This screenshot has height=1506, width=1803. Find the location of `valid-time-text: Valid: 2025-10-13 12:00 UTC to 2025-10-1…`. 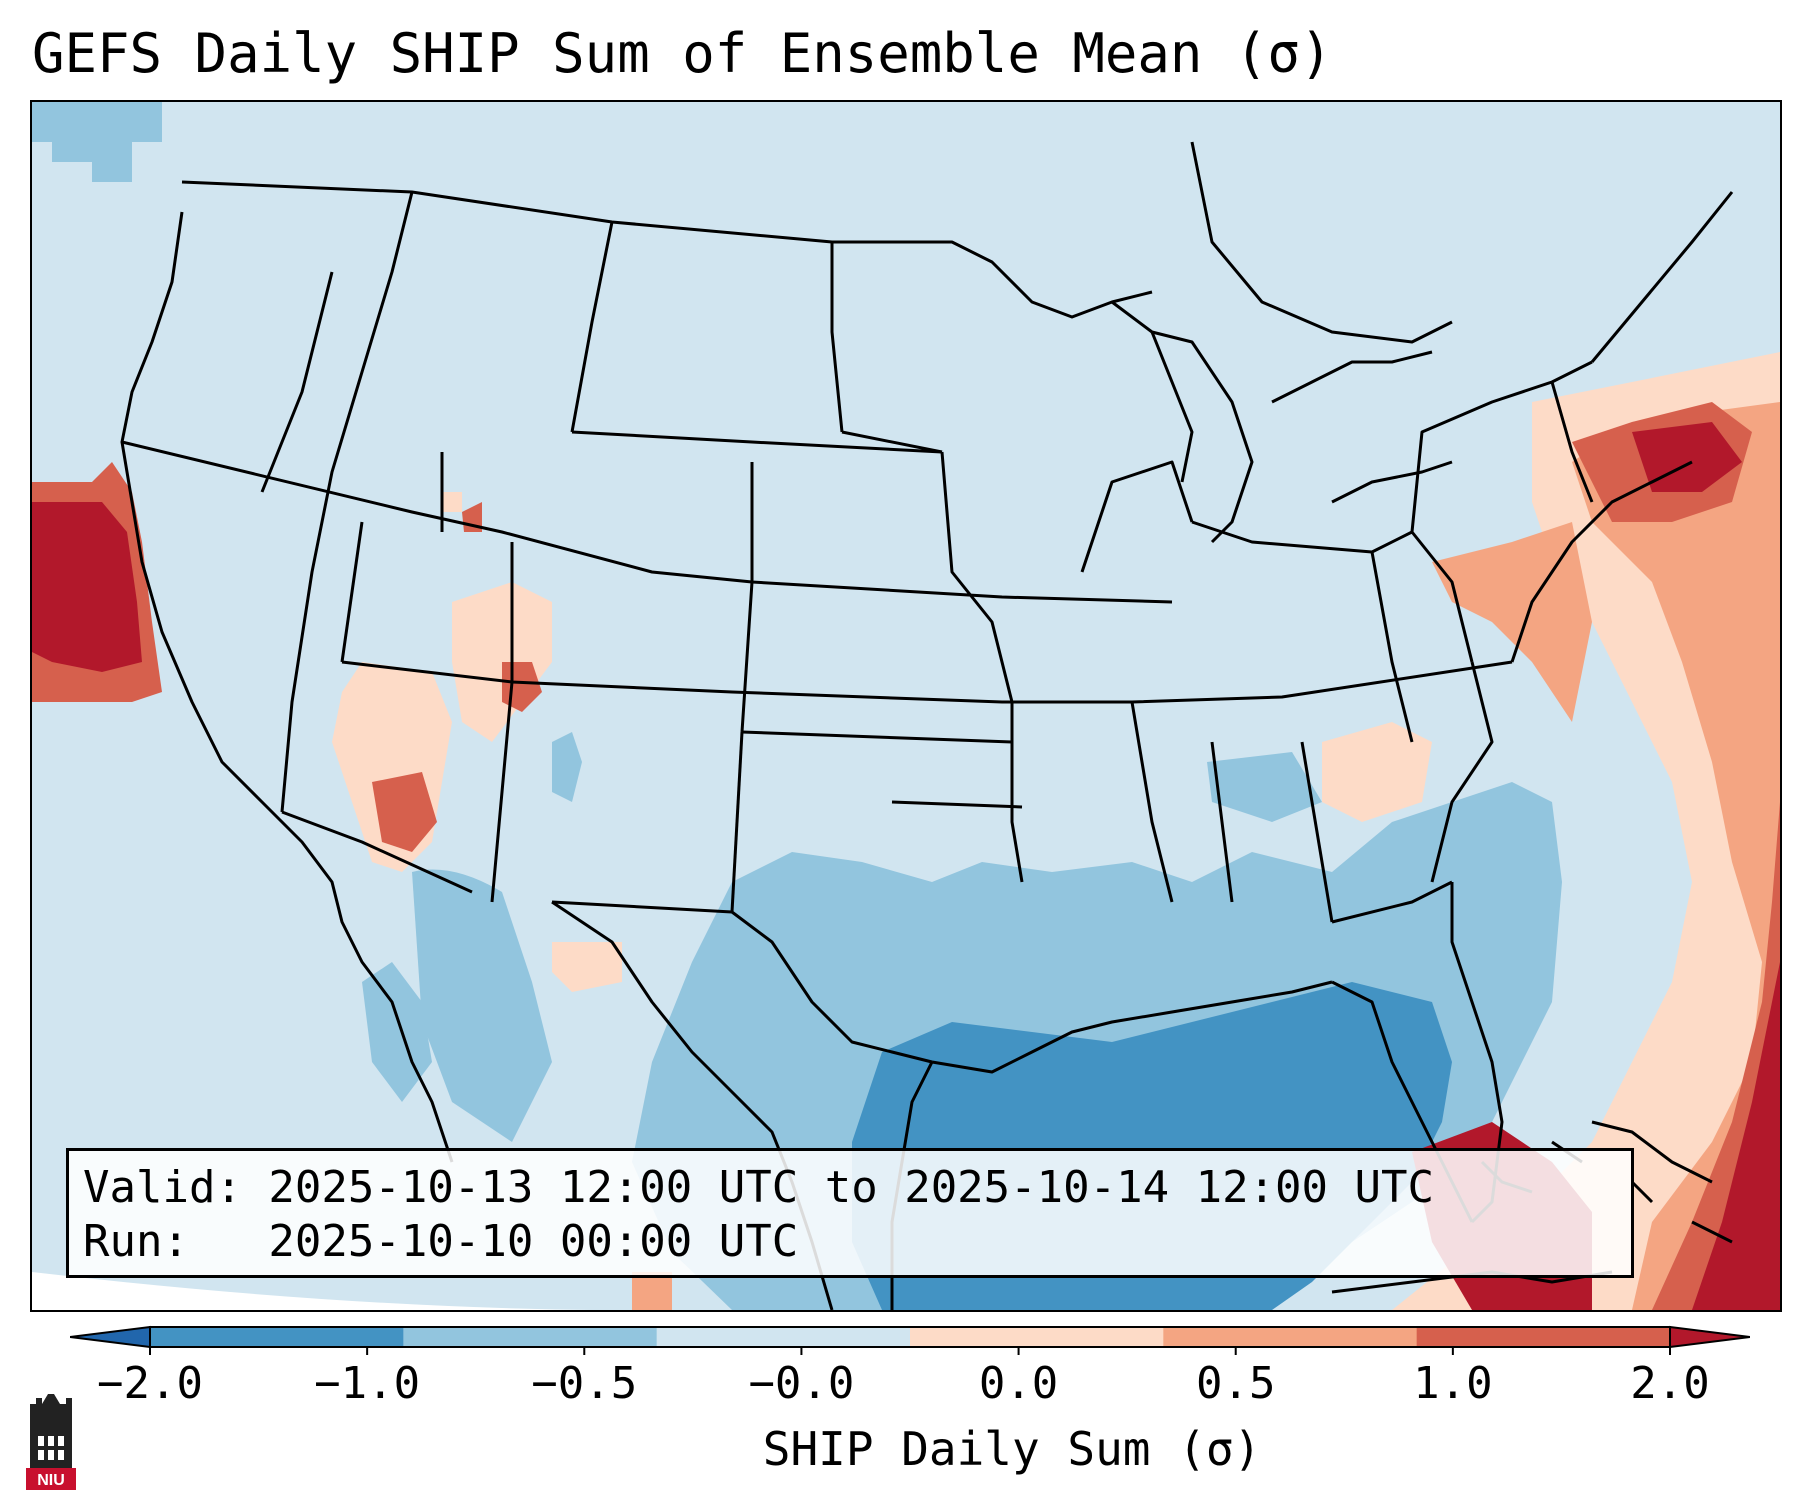

valid-time-text: Valid: 2025-10-13 12:00 UTC to 2025-10-1… is located at coordinates (759, 1187).